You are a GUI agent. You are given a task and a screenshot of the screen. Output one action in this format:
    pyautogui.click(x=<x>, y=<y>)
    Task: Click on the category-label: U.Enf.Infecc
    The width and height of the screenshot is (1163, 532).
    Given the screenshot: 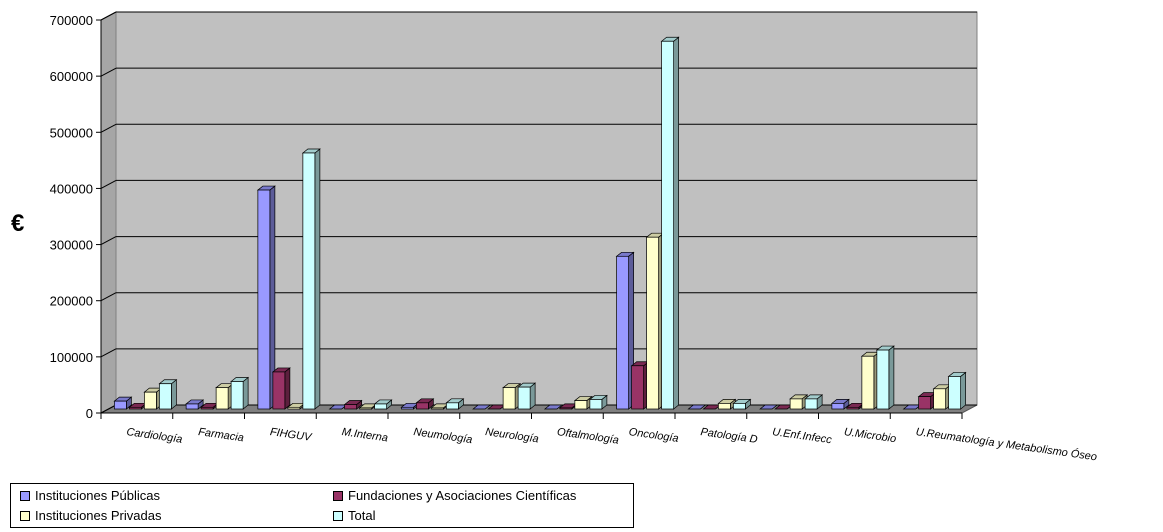 What is the action you would take?
    pyautogui.click(x=801, y=436)
    